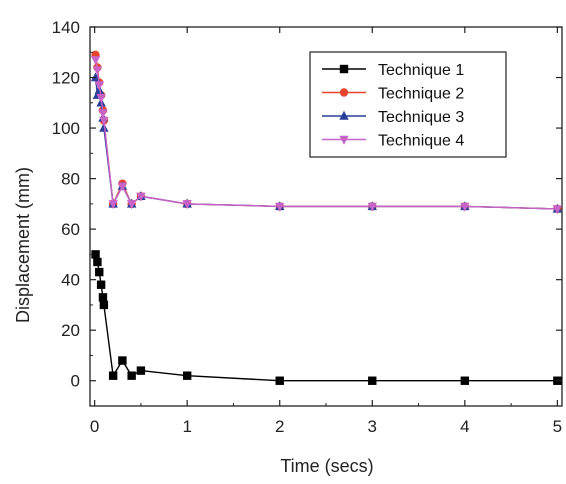 The height and width of the screenshot is (484, 566). Describe the element at coordinates (557, 426) in the screenshot. I see `x-tick-label: 5` at that location.